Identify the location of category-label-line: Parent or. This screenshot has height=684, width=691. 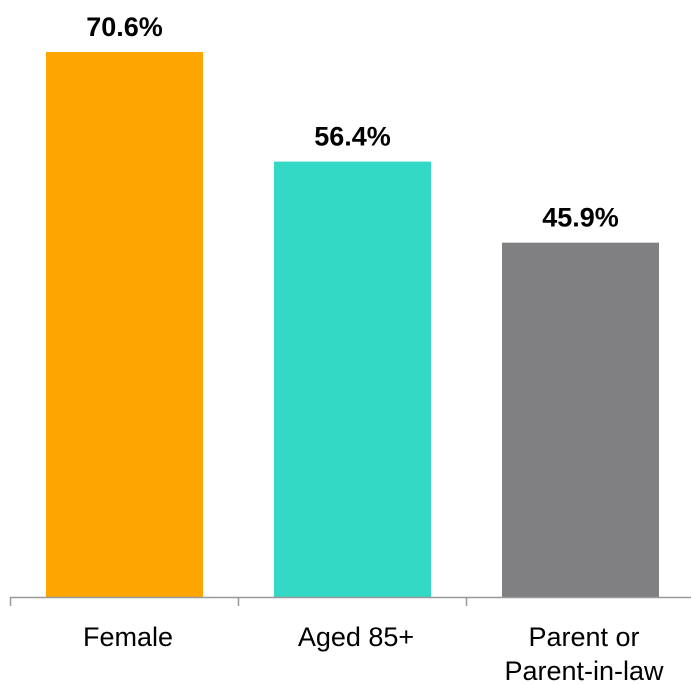
(583, 637).